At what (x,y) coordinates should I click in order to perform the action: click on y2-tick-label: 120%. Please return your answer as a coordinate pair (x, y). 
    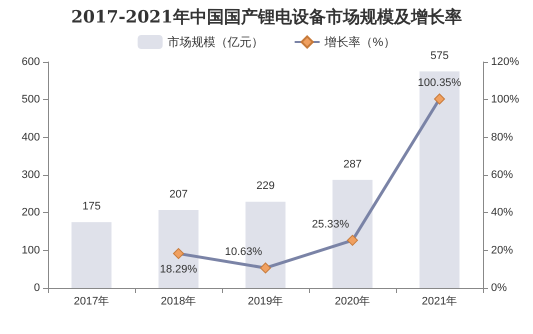
    Looking at the image, I should click on (505, 62).